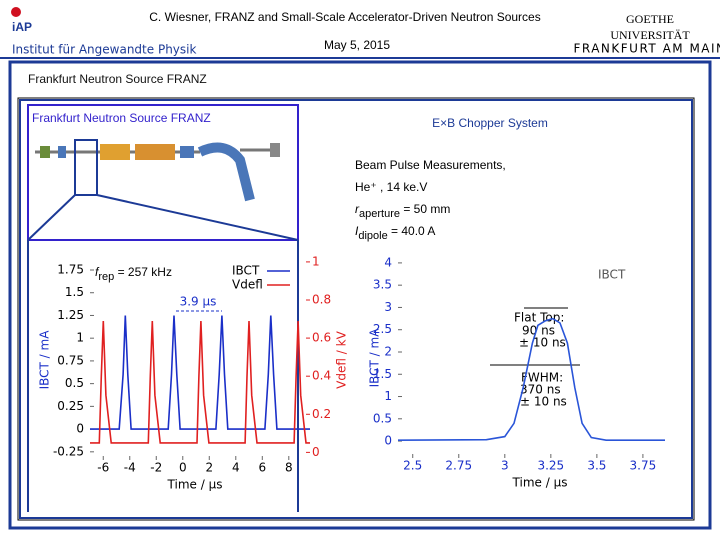 The height and width of the screenshot is (540, 720). Describe the element at coordinates (540, 390) in the screenshot. I see `annotation: 370 ns` at that location.